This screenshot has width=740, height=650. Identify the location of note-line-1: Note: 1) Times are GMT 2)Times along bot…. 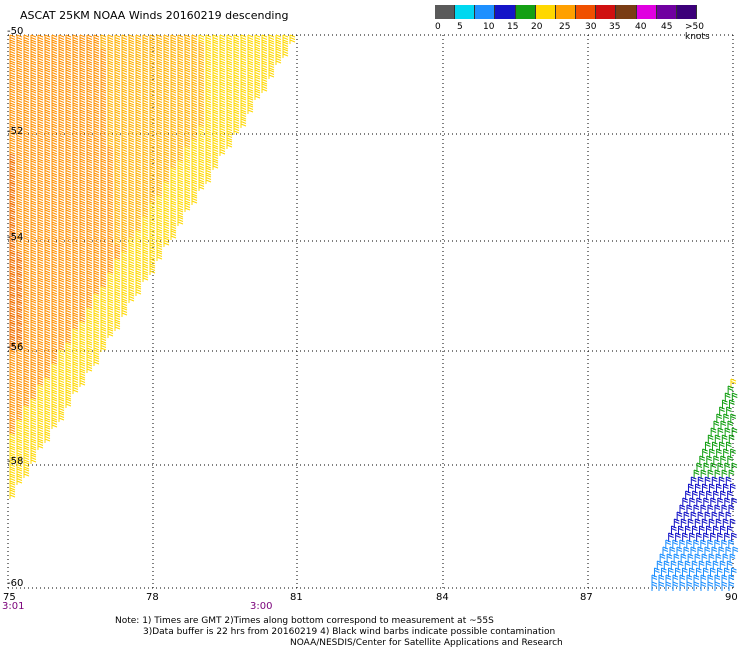
(304, 621).